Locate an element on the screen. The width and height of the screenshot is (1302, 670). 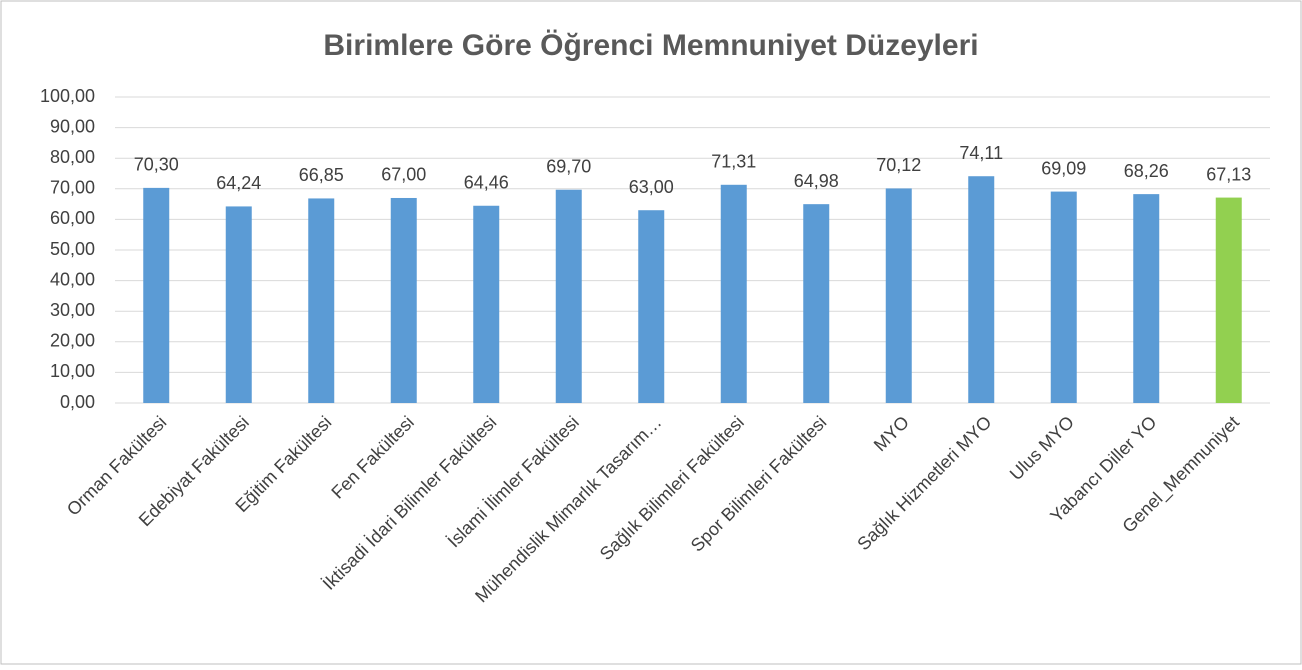
data-label: 70,12 is located at coordinates (898, 165).